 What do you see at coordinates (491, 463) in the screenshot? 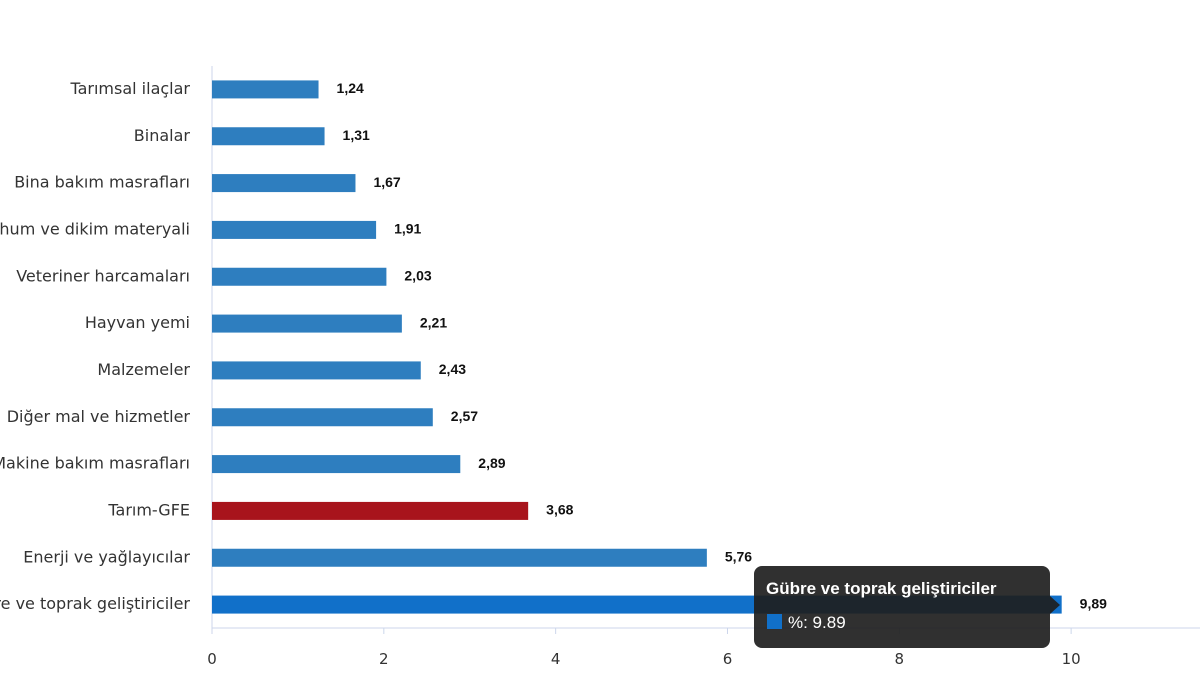
I see `value-label: 2,89` at bounding box center [491, 463].